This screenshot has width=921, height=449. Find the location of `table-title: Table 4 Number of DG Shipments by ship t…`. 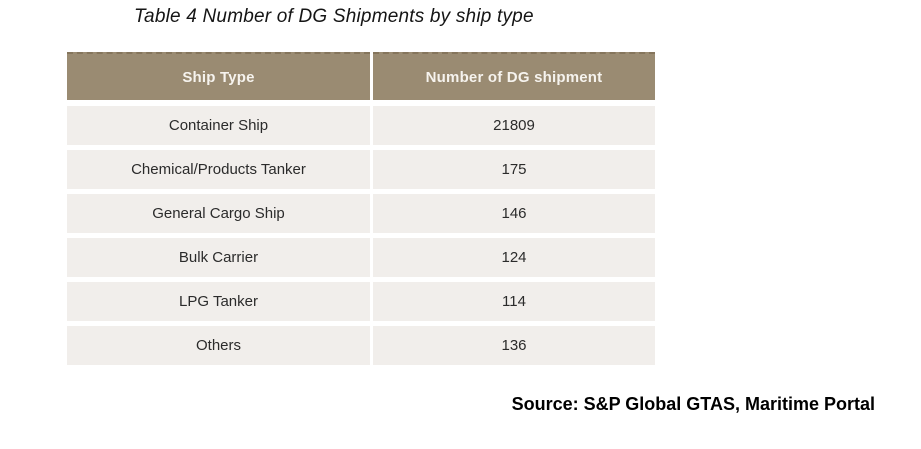

table-title: Table 4 Number of DG Shipments by ship t… is located at coordinates (334, 16).